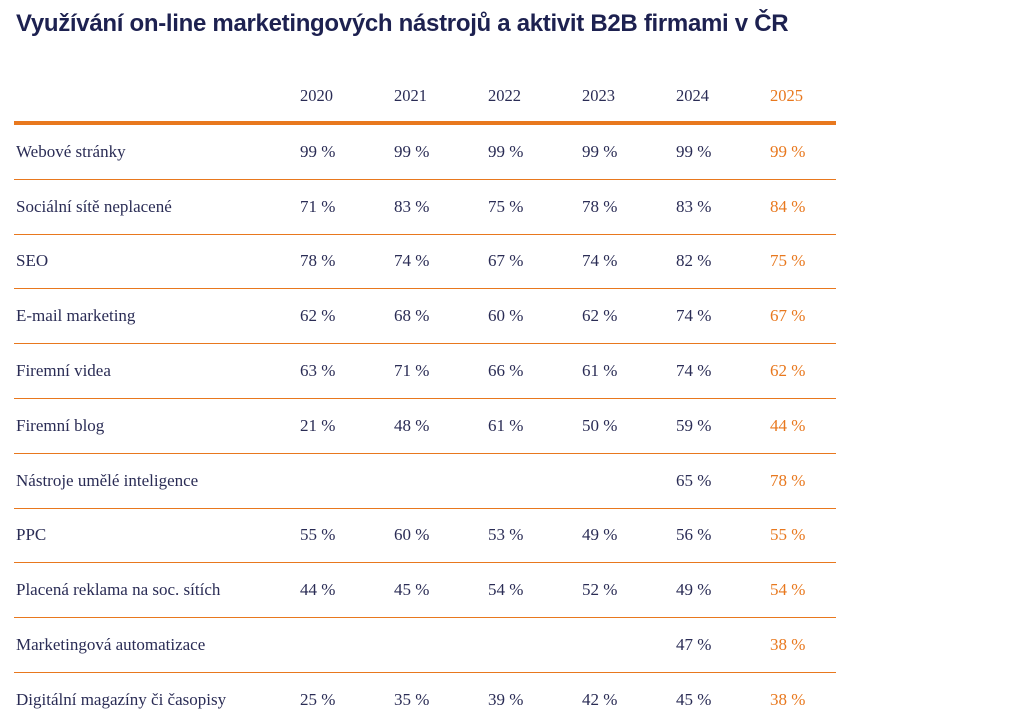 This screenshot has width=1024, height=728. I want to click on row-label: Firemní blog, so click(60, 425).